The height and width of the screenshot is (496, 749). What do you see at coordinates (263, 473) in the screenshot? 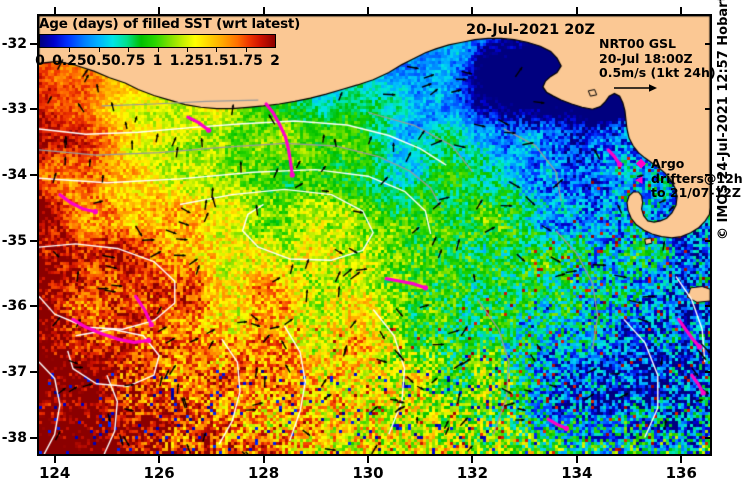
I see `x-tick-label: 128` at bounding box center [263, 473].